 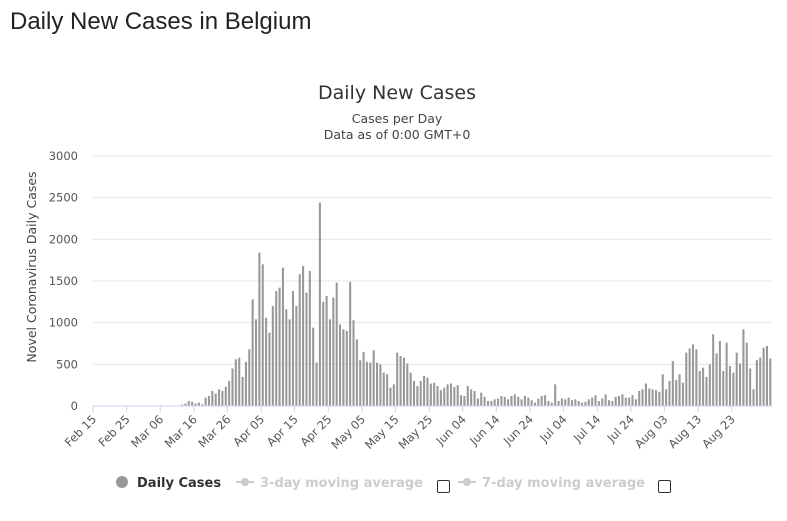 What do you see at coordinates (168, 483) in the screenshot?
I see `legend-item-daily-cases: Daily Cases` at bounding box center [168, 483].